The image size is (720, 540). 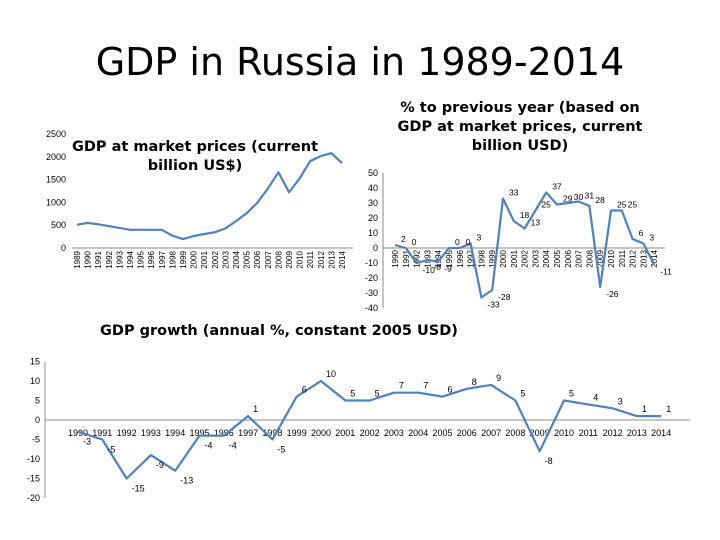 I want to click on c2-x-tick: 1991, so click(x=406, y=258).